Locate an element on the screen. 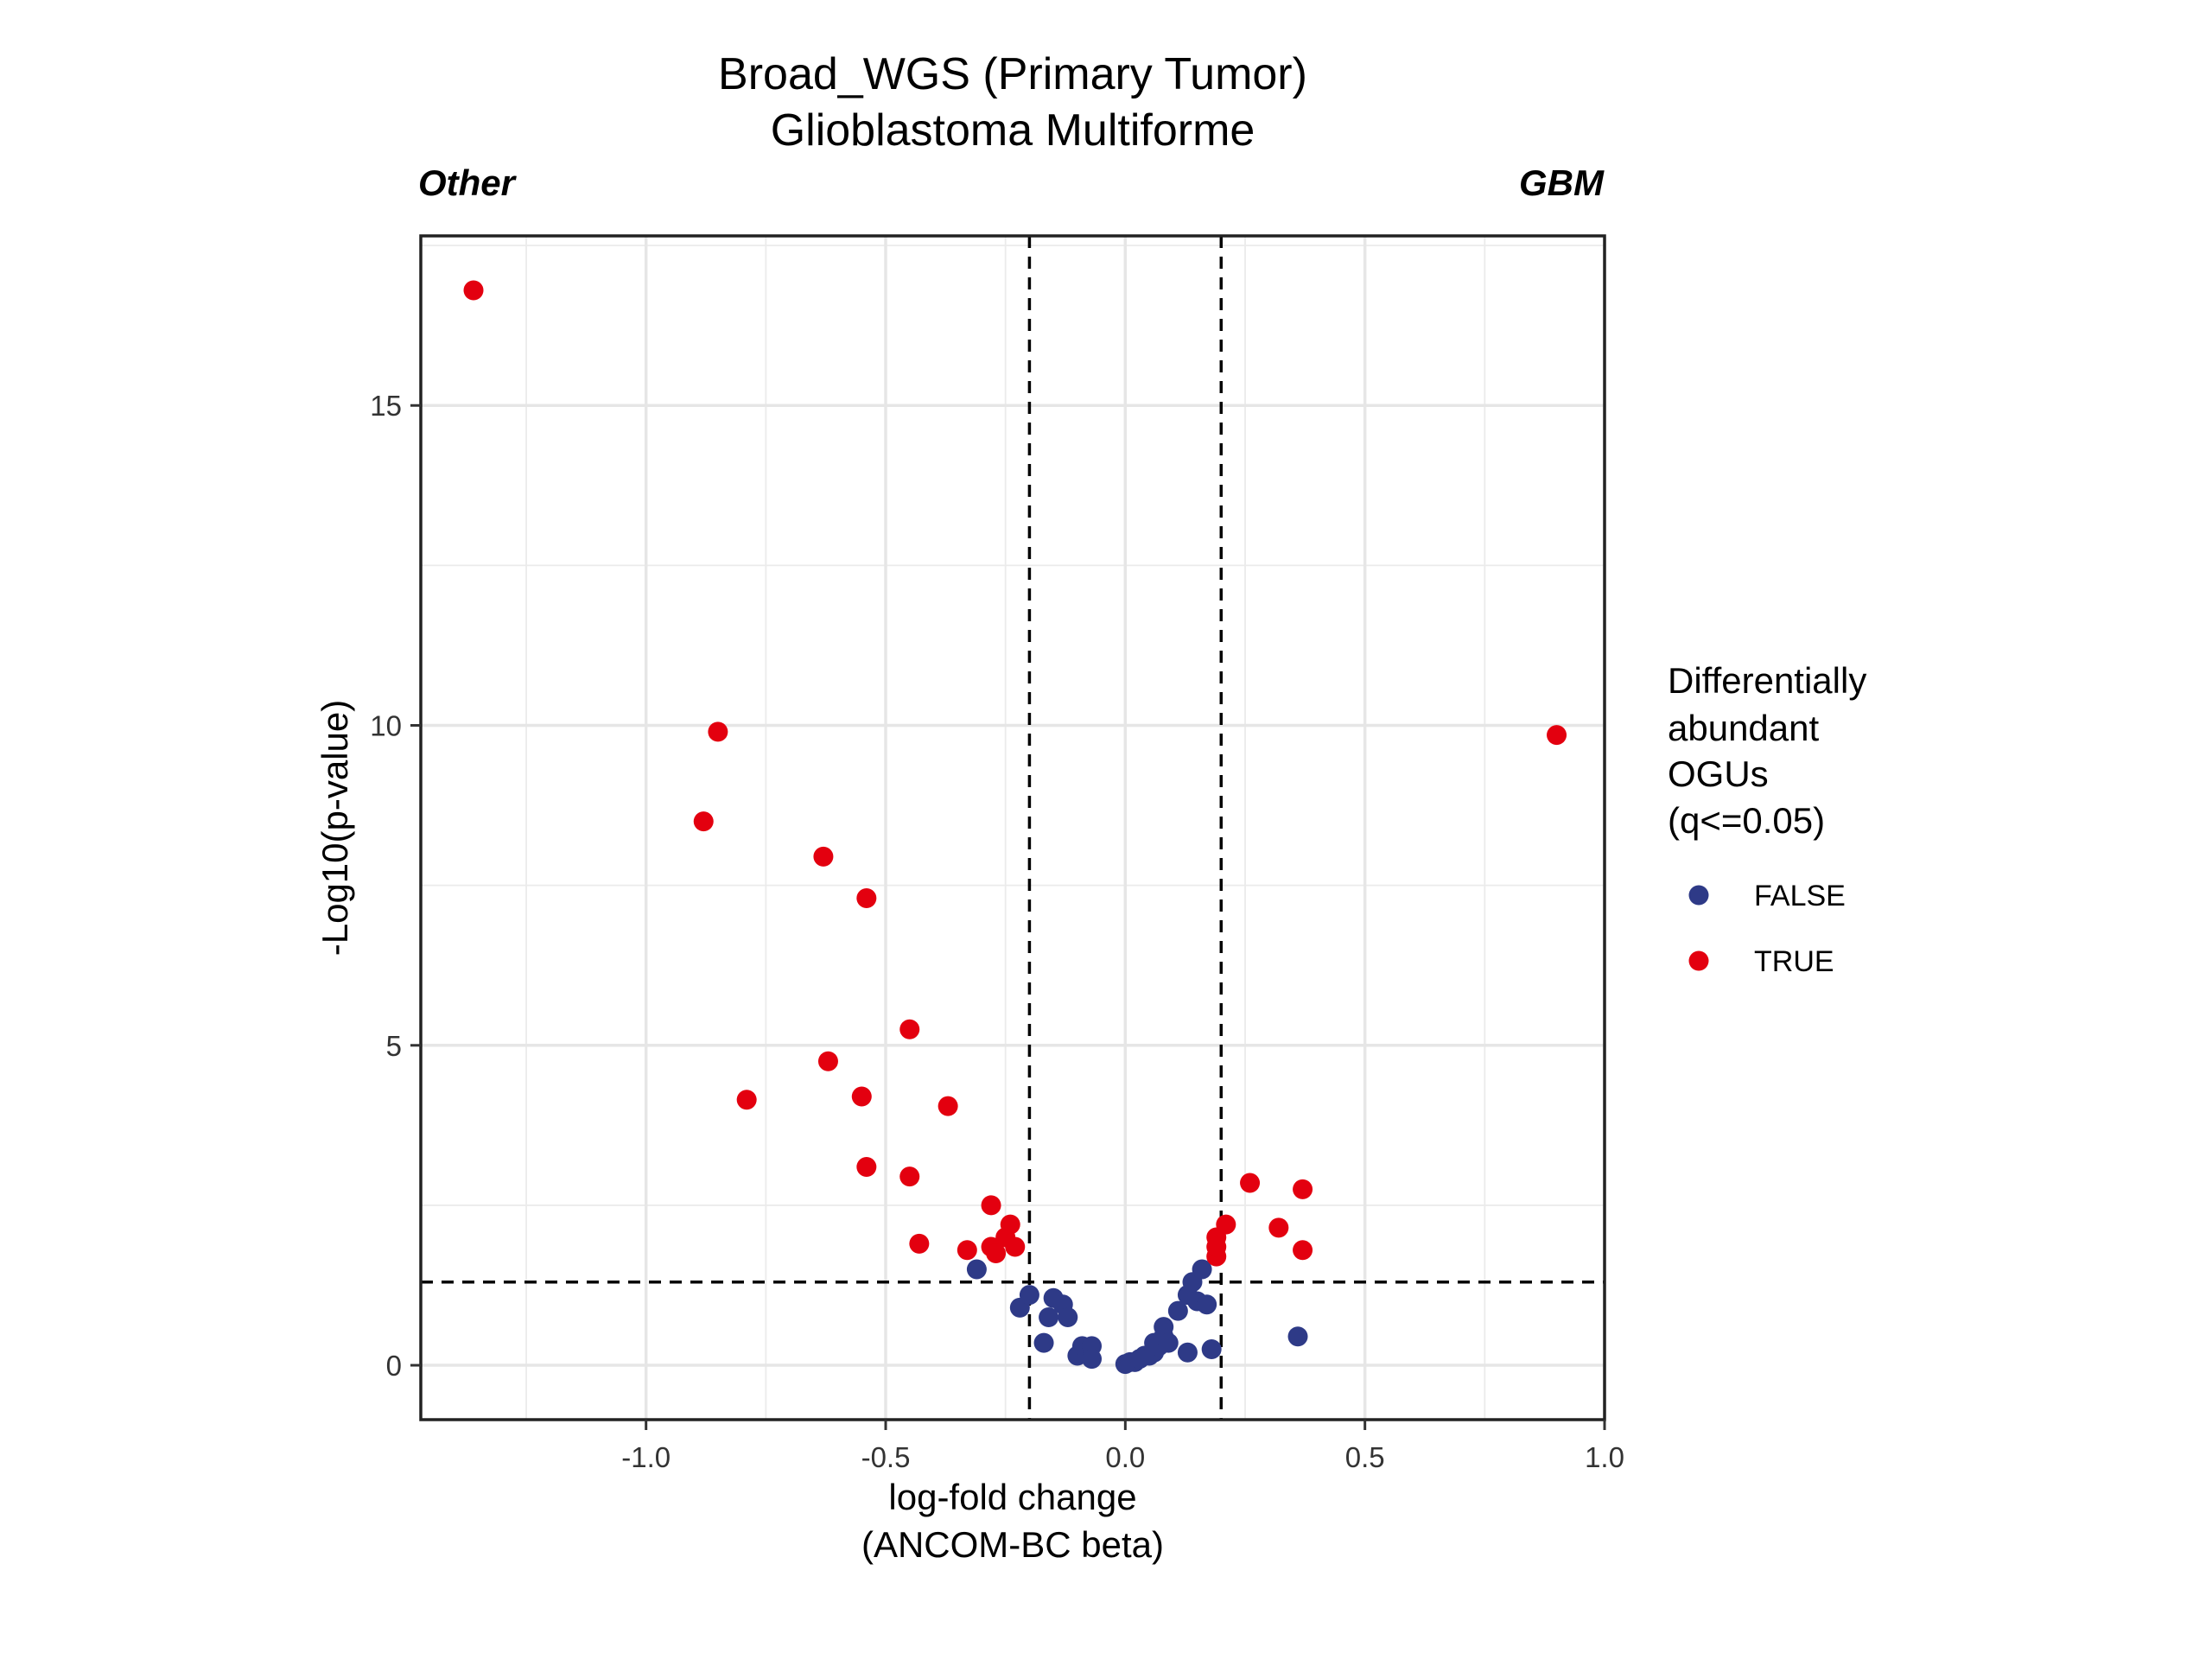 The height and width of the screenshot is (1659, 2212). x-tick-label: 1.0 is located at coordinates (1604, 1457).